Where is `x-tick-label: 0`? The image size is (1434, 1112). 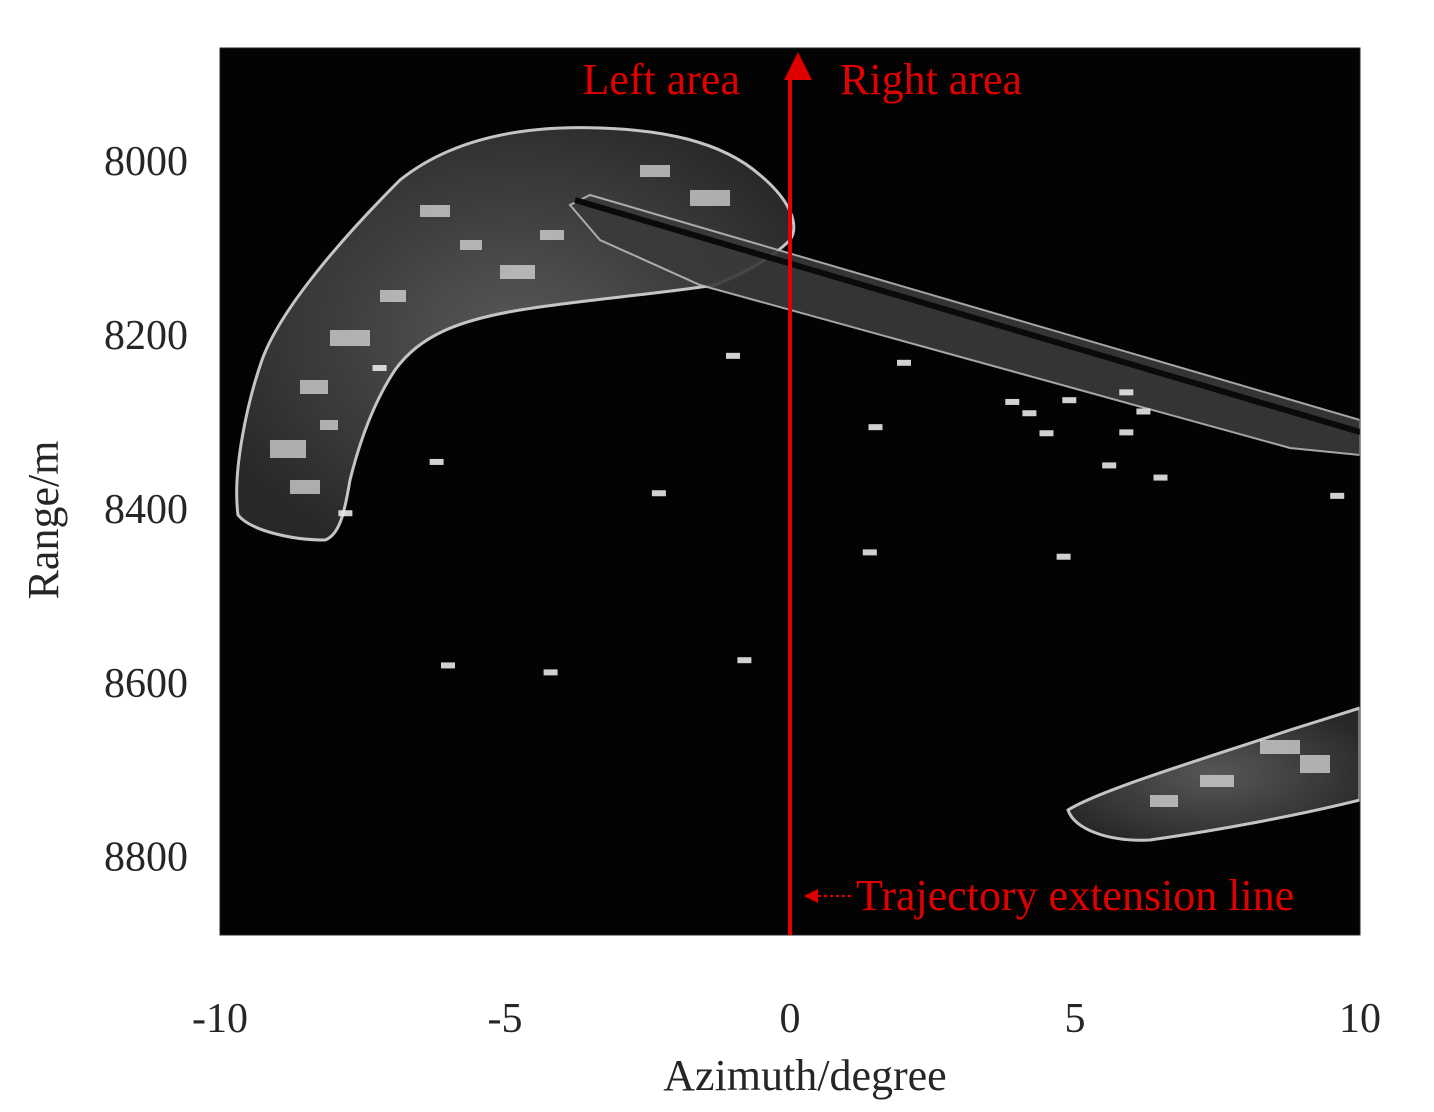
x-tick-label: 0 is located at coordinates (790, 1019).